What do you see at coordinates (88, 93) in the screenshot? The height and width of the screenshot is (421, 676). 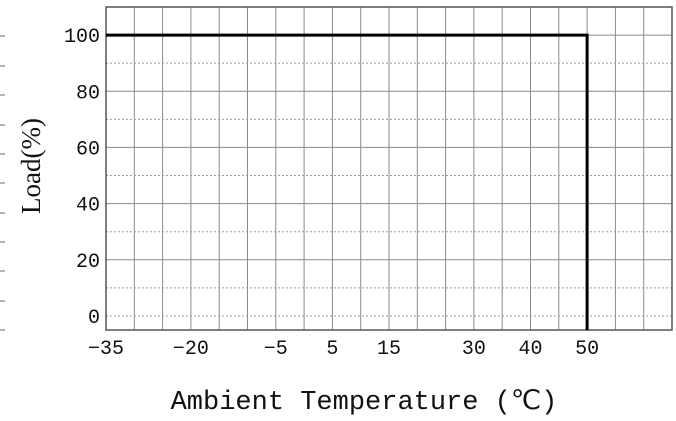 I see `y-tick-label: 80` at bounding box center [88, 93].